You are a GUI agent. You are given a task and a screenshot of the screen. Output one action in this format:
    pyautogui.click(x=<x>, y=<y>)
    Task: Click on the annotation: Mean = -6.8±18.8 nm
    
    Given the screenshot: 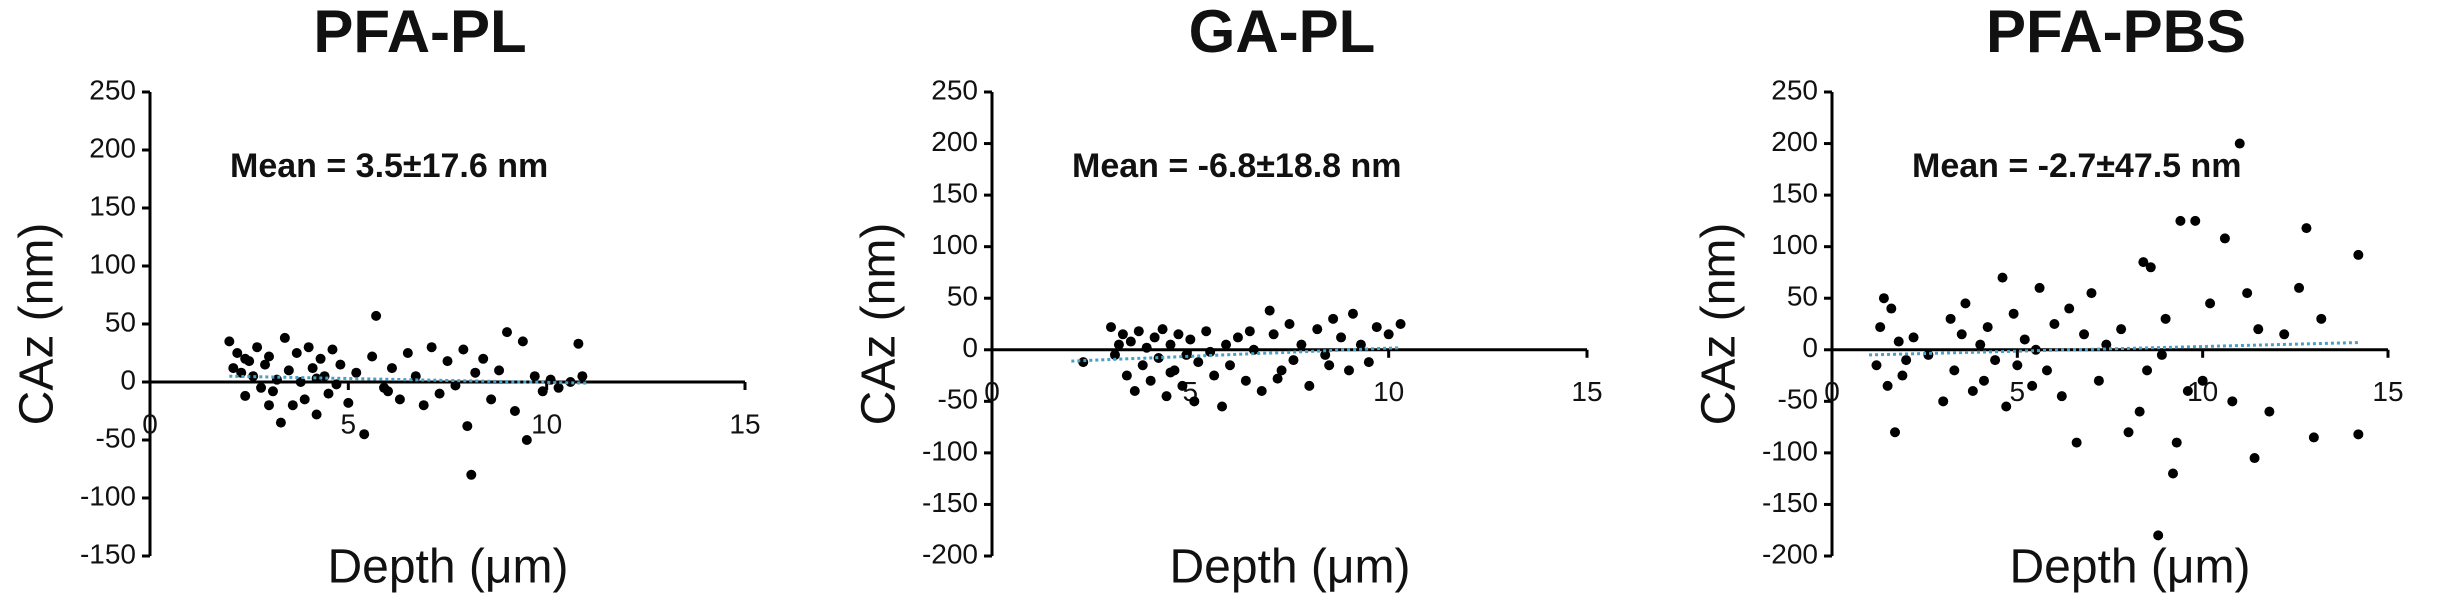 What is the action you would take?
    pyautogui.click(x=1237, y=166)
    